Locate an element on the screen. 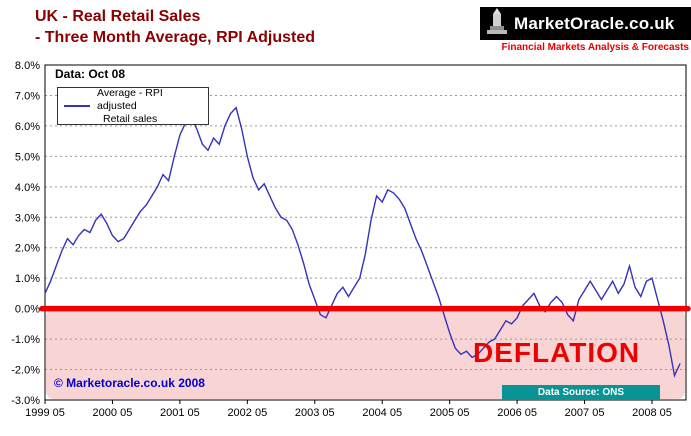 The image size is (691, 436). brand-name: MarketOracle.co.uk is located at coordinates (594, 23).